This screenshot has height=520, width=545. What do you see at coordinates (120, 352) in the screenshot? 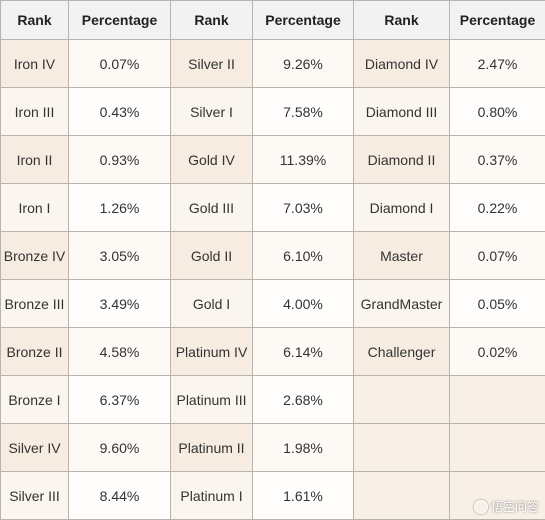
I see `percentage-cell-1: 4.58%` at bounding box center [120, 352].